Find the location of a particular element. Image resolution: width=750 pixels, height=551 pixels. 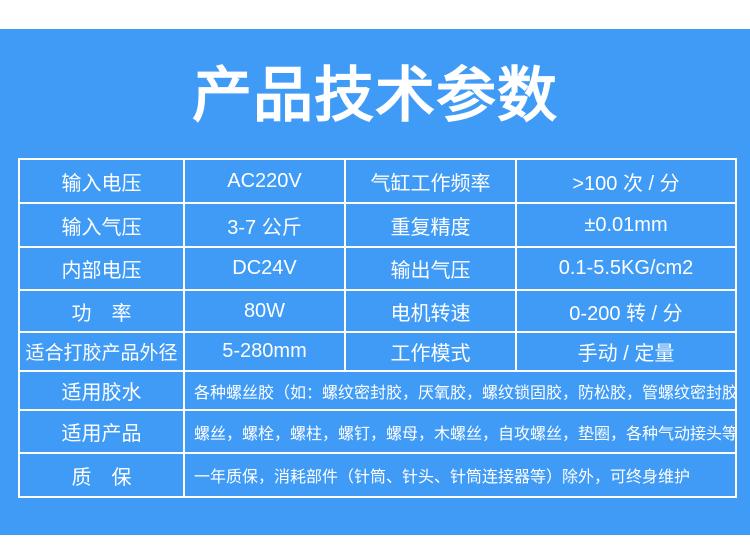

table-row: 适用产品 螺丝，螺栓，螺柱，螺钉，螺母，木螺丝，自攻螺丝，垫圈，各种气动接头等 is located at coordinates (377, 431).